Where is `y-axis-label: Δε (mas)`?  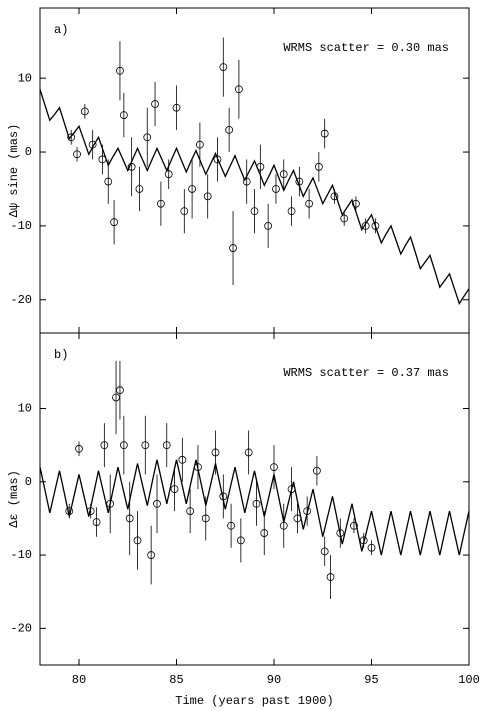
y-axis-label: Δε (mas) is located at coordinates (14, 499).